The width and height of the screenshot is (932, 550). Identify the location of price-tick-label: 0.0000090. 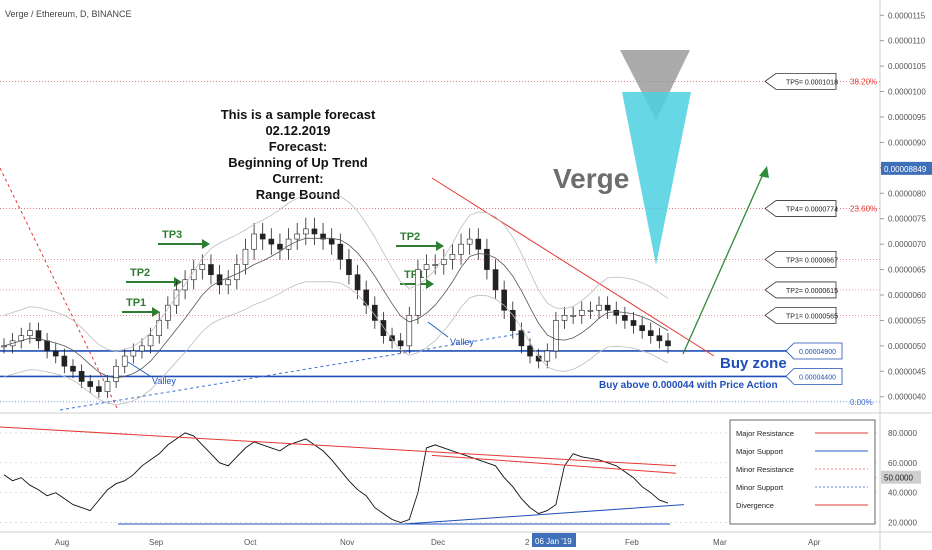
(907, 142).